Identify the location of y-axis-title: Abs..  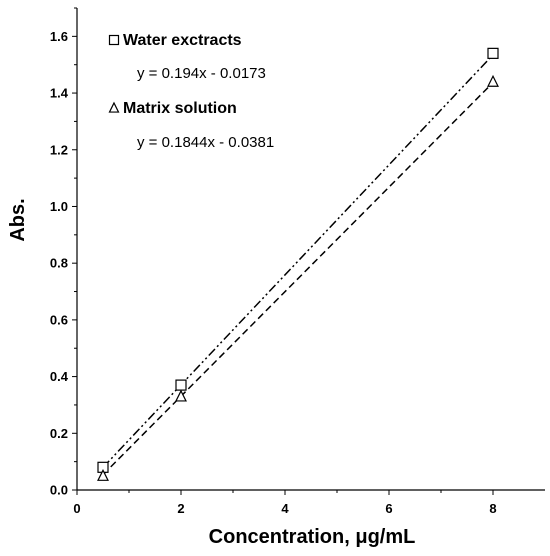
(18, 219).